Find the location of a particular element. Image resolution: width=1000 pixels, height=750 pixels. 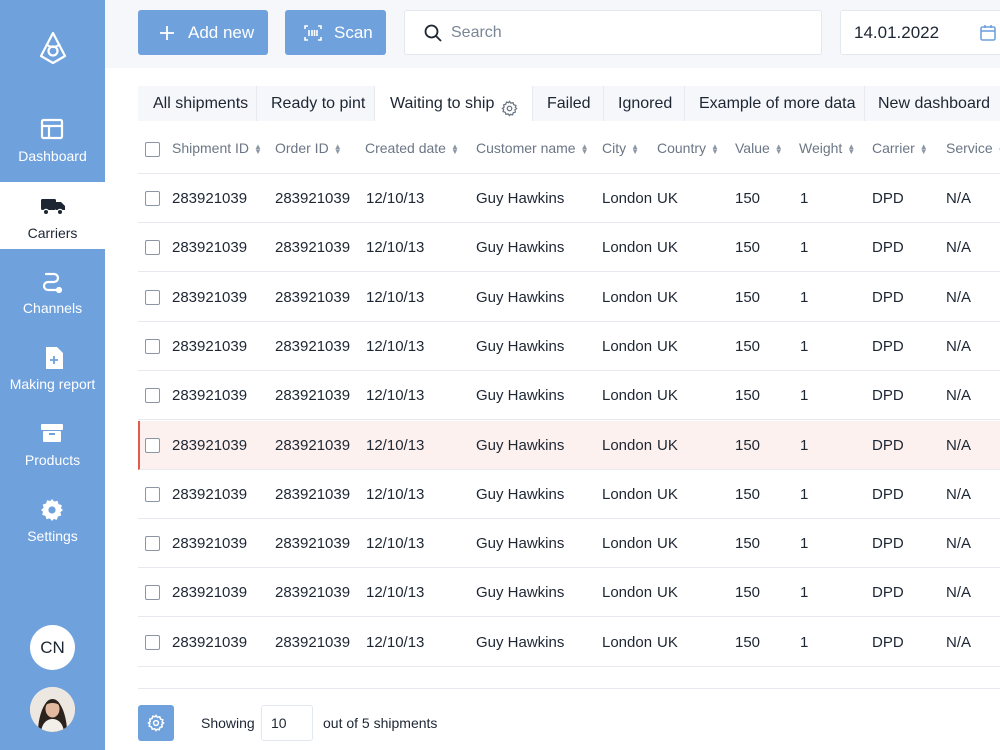

calendar-icon is located at coordinates (988, 33).